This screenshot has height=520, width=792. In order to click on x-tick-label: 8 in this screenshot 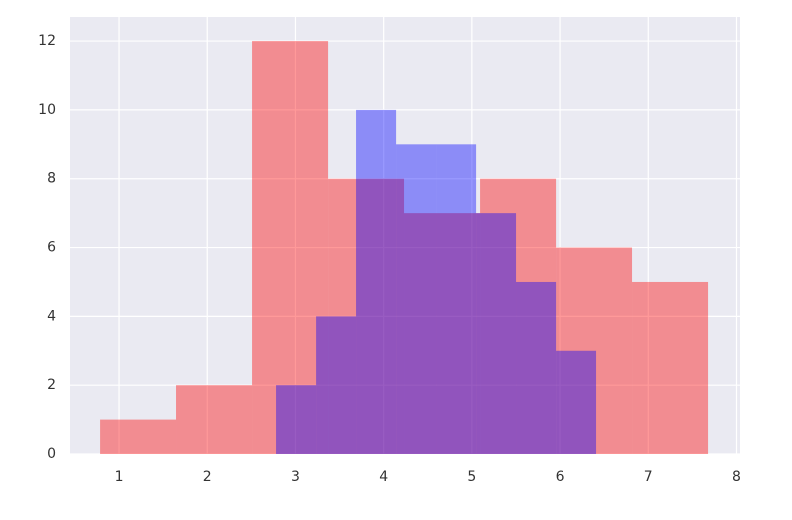, I will do `click(736, 477)`.